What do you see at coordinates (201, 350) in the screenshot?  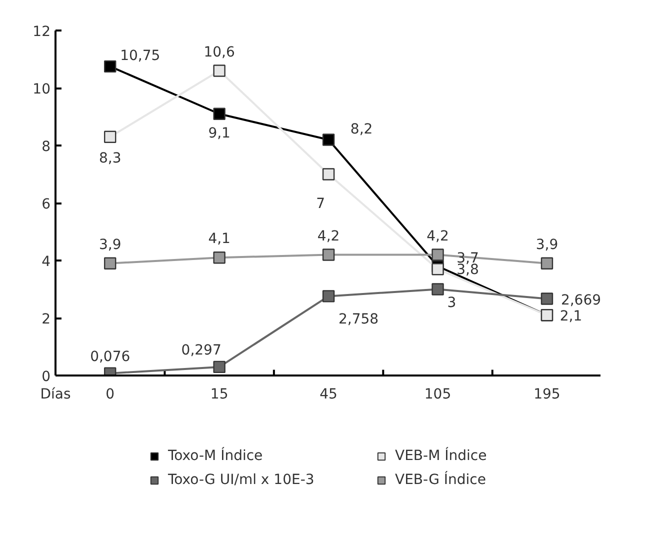 I see `data-label: 0,297` at bounding box center [201, 350].